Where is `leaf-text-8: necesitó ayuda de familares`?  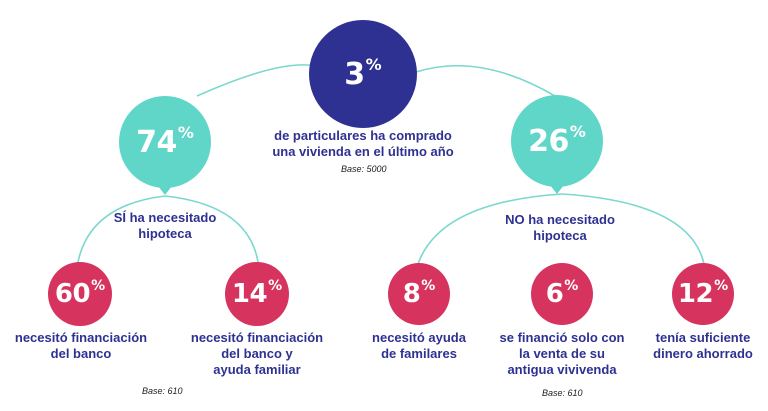
leaf-text-8: necesitó ayuda de familares is located at coordinates (419, 346).